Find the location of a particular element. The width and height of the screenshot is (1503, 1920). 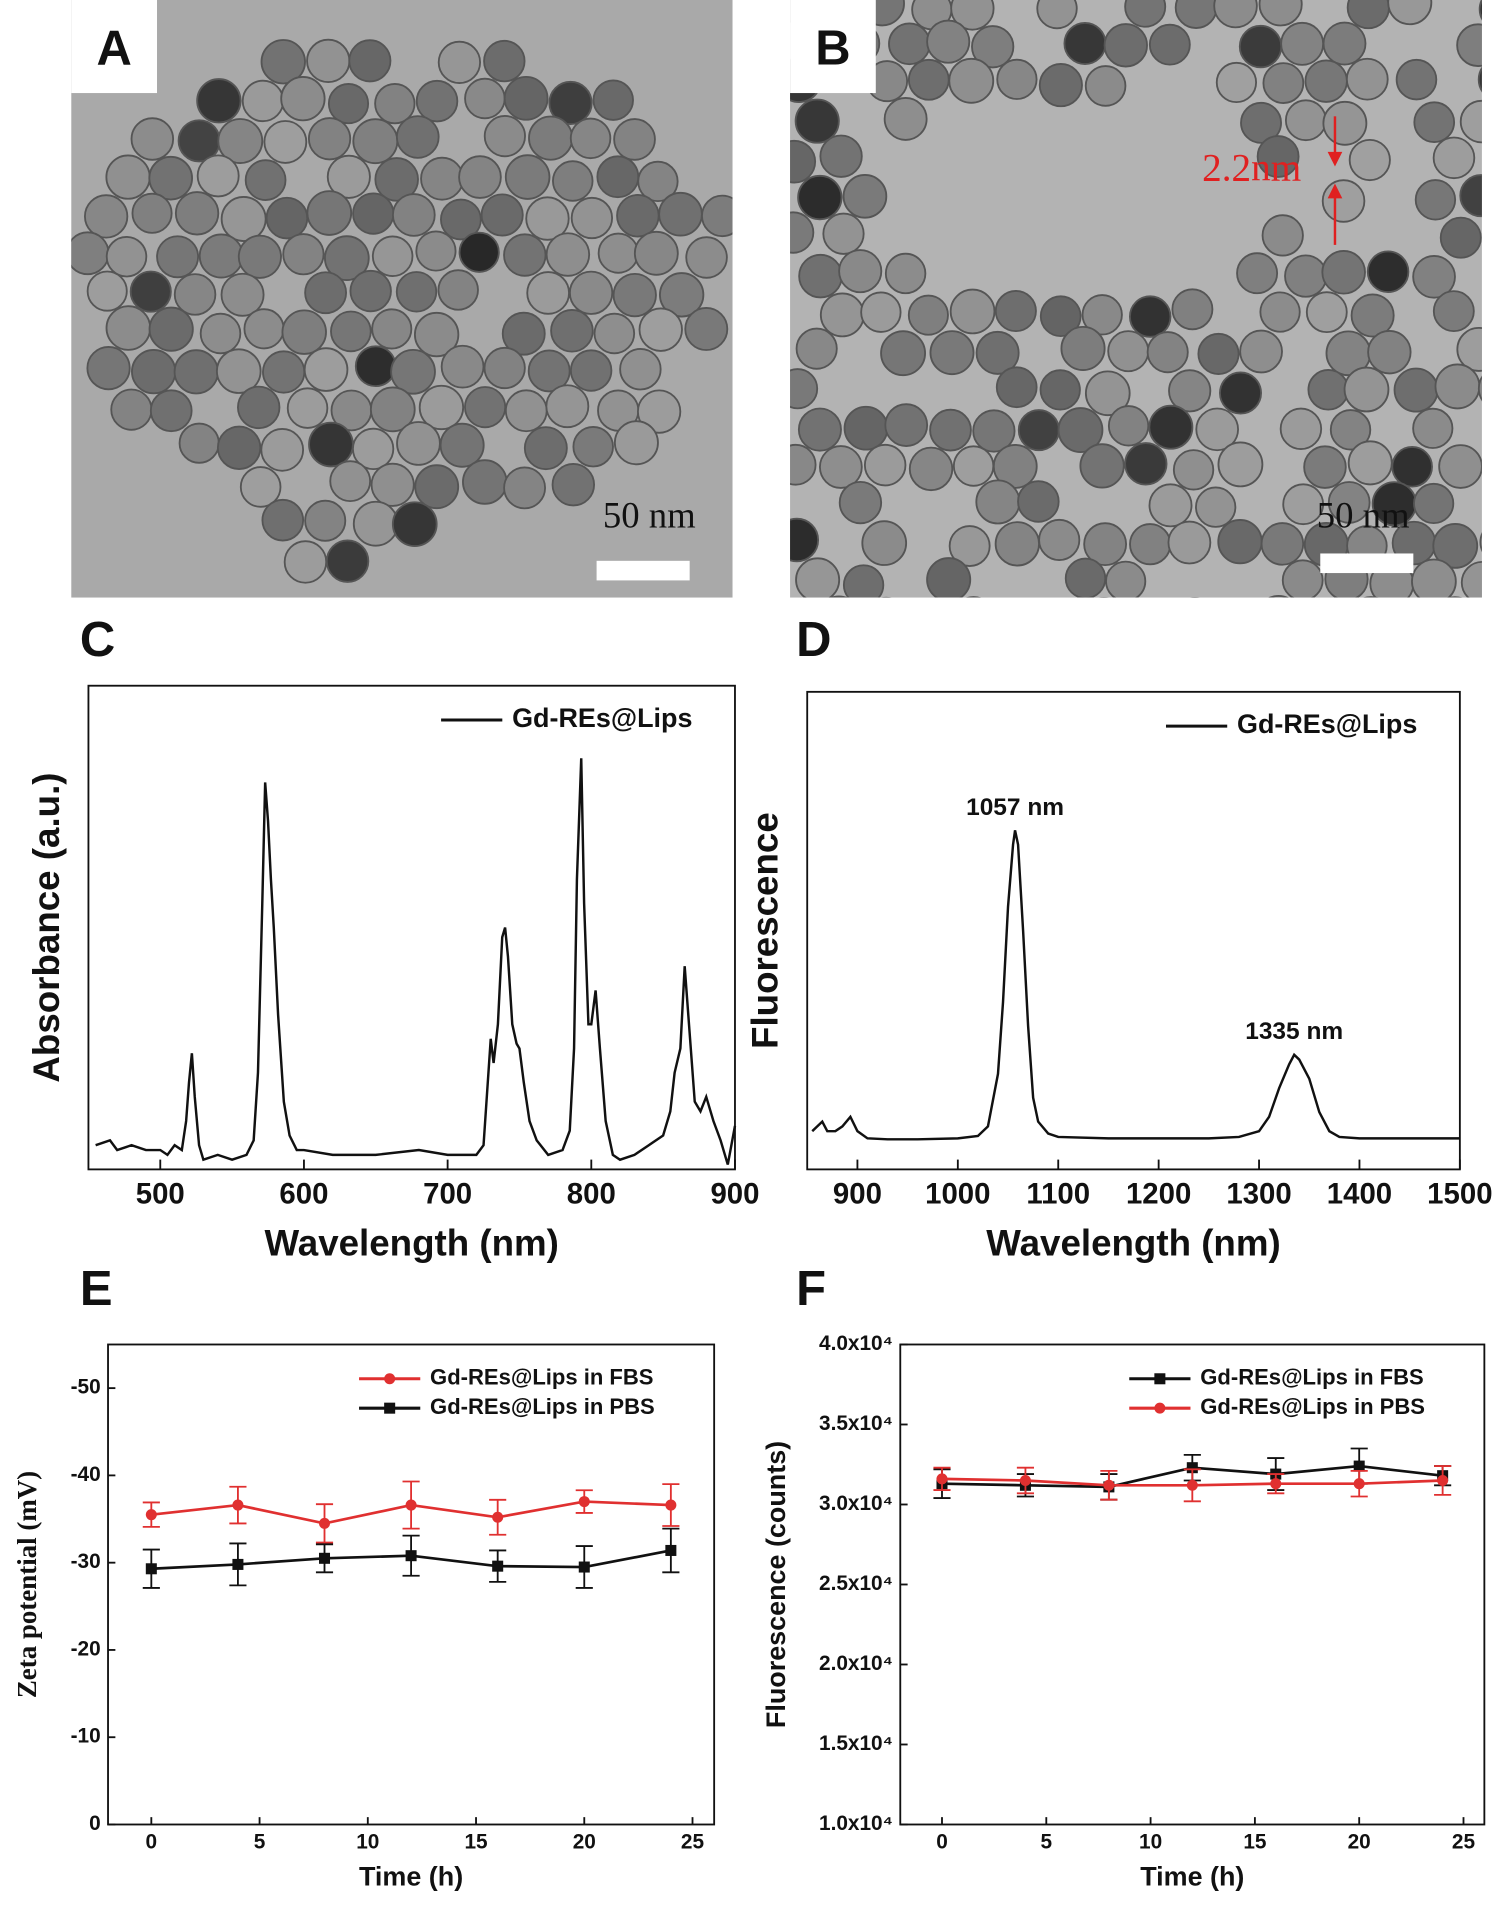

y-tick-label: -20 is located at coordinates (86, 1648).